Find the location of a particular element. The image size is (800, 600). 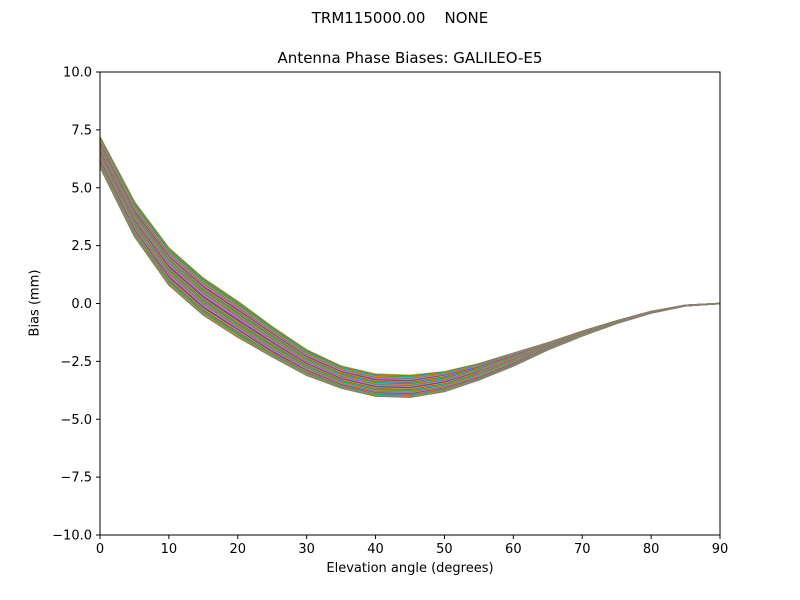

chart-title: Antenna Phase Biases: GALILEO-E5 is located at coordinates (410, 58).